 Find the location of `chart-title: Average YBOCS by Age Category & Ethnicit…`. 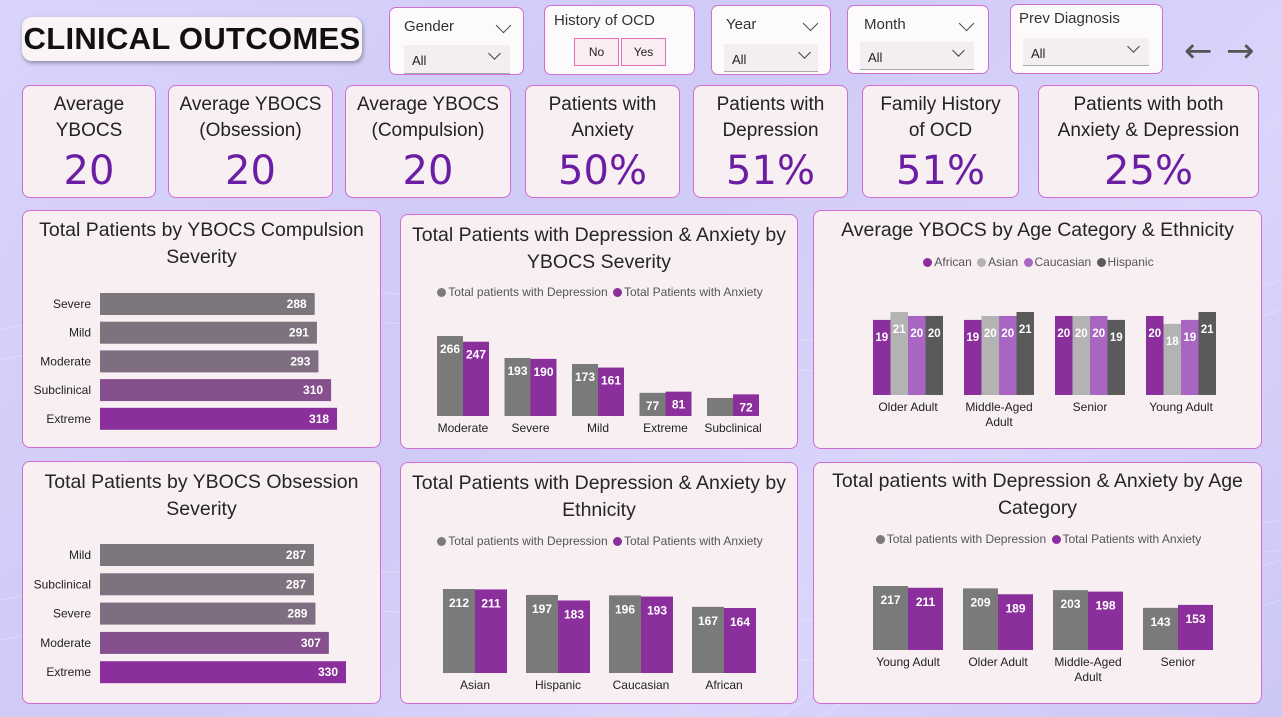

chart-title: Average YBOCS by Age Category & Ethnicit… is located at coordinates (1037, 230).